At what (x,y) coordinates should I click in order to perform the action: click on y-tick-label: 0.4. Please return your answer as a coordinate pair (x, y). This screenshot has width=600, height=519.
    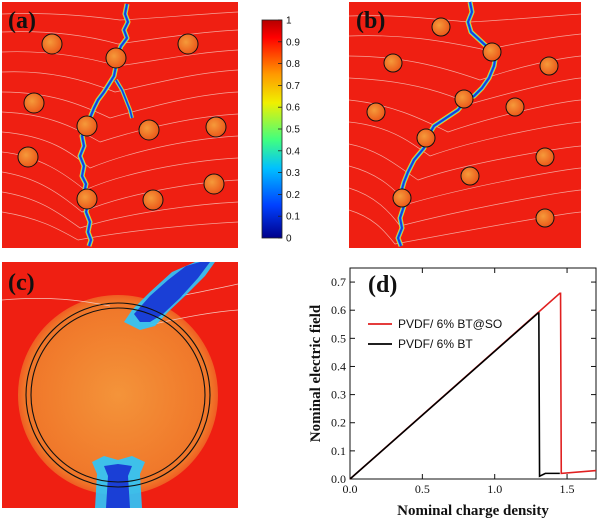
    Looking at the image, I should click on (338, 366).